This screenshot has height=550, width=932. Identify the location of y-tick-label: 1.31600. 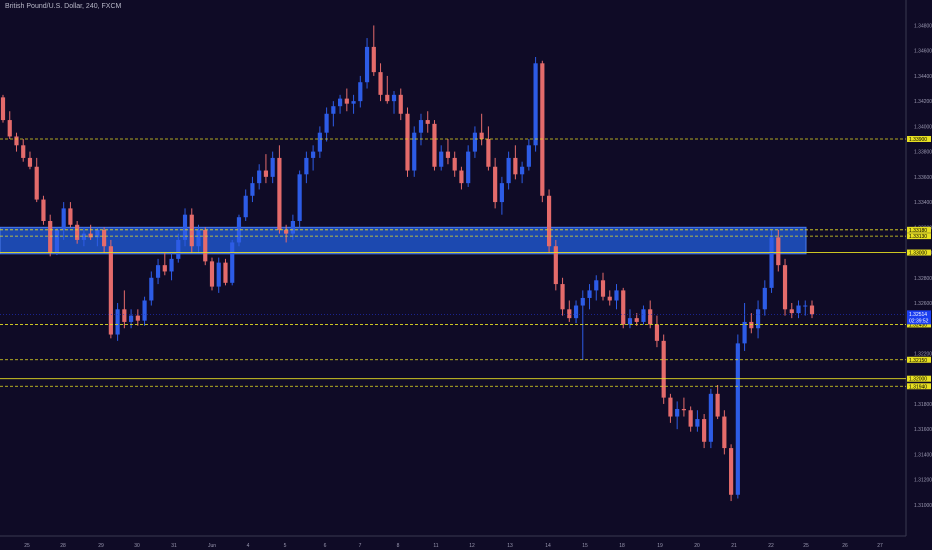
(923, 430).